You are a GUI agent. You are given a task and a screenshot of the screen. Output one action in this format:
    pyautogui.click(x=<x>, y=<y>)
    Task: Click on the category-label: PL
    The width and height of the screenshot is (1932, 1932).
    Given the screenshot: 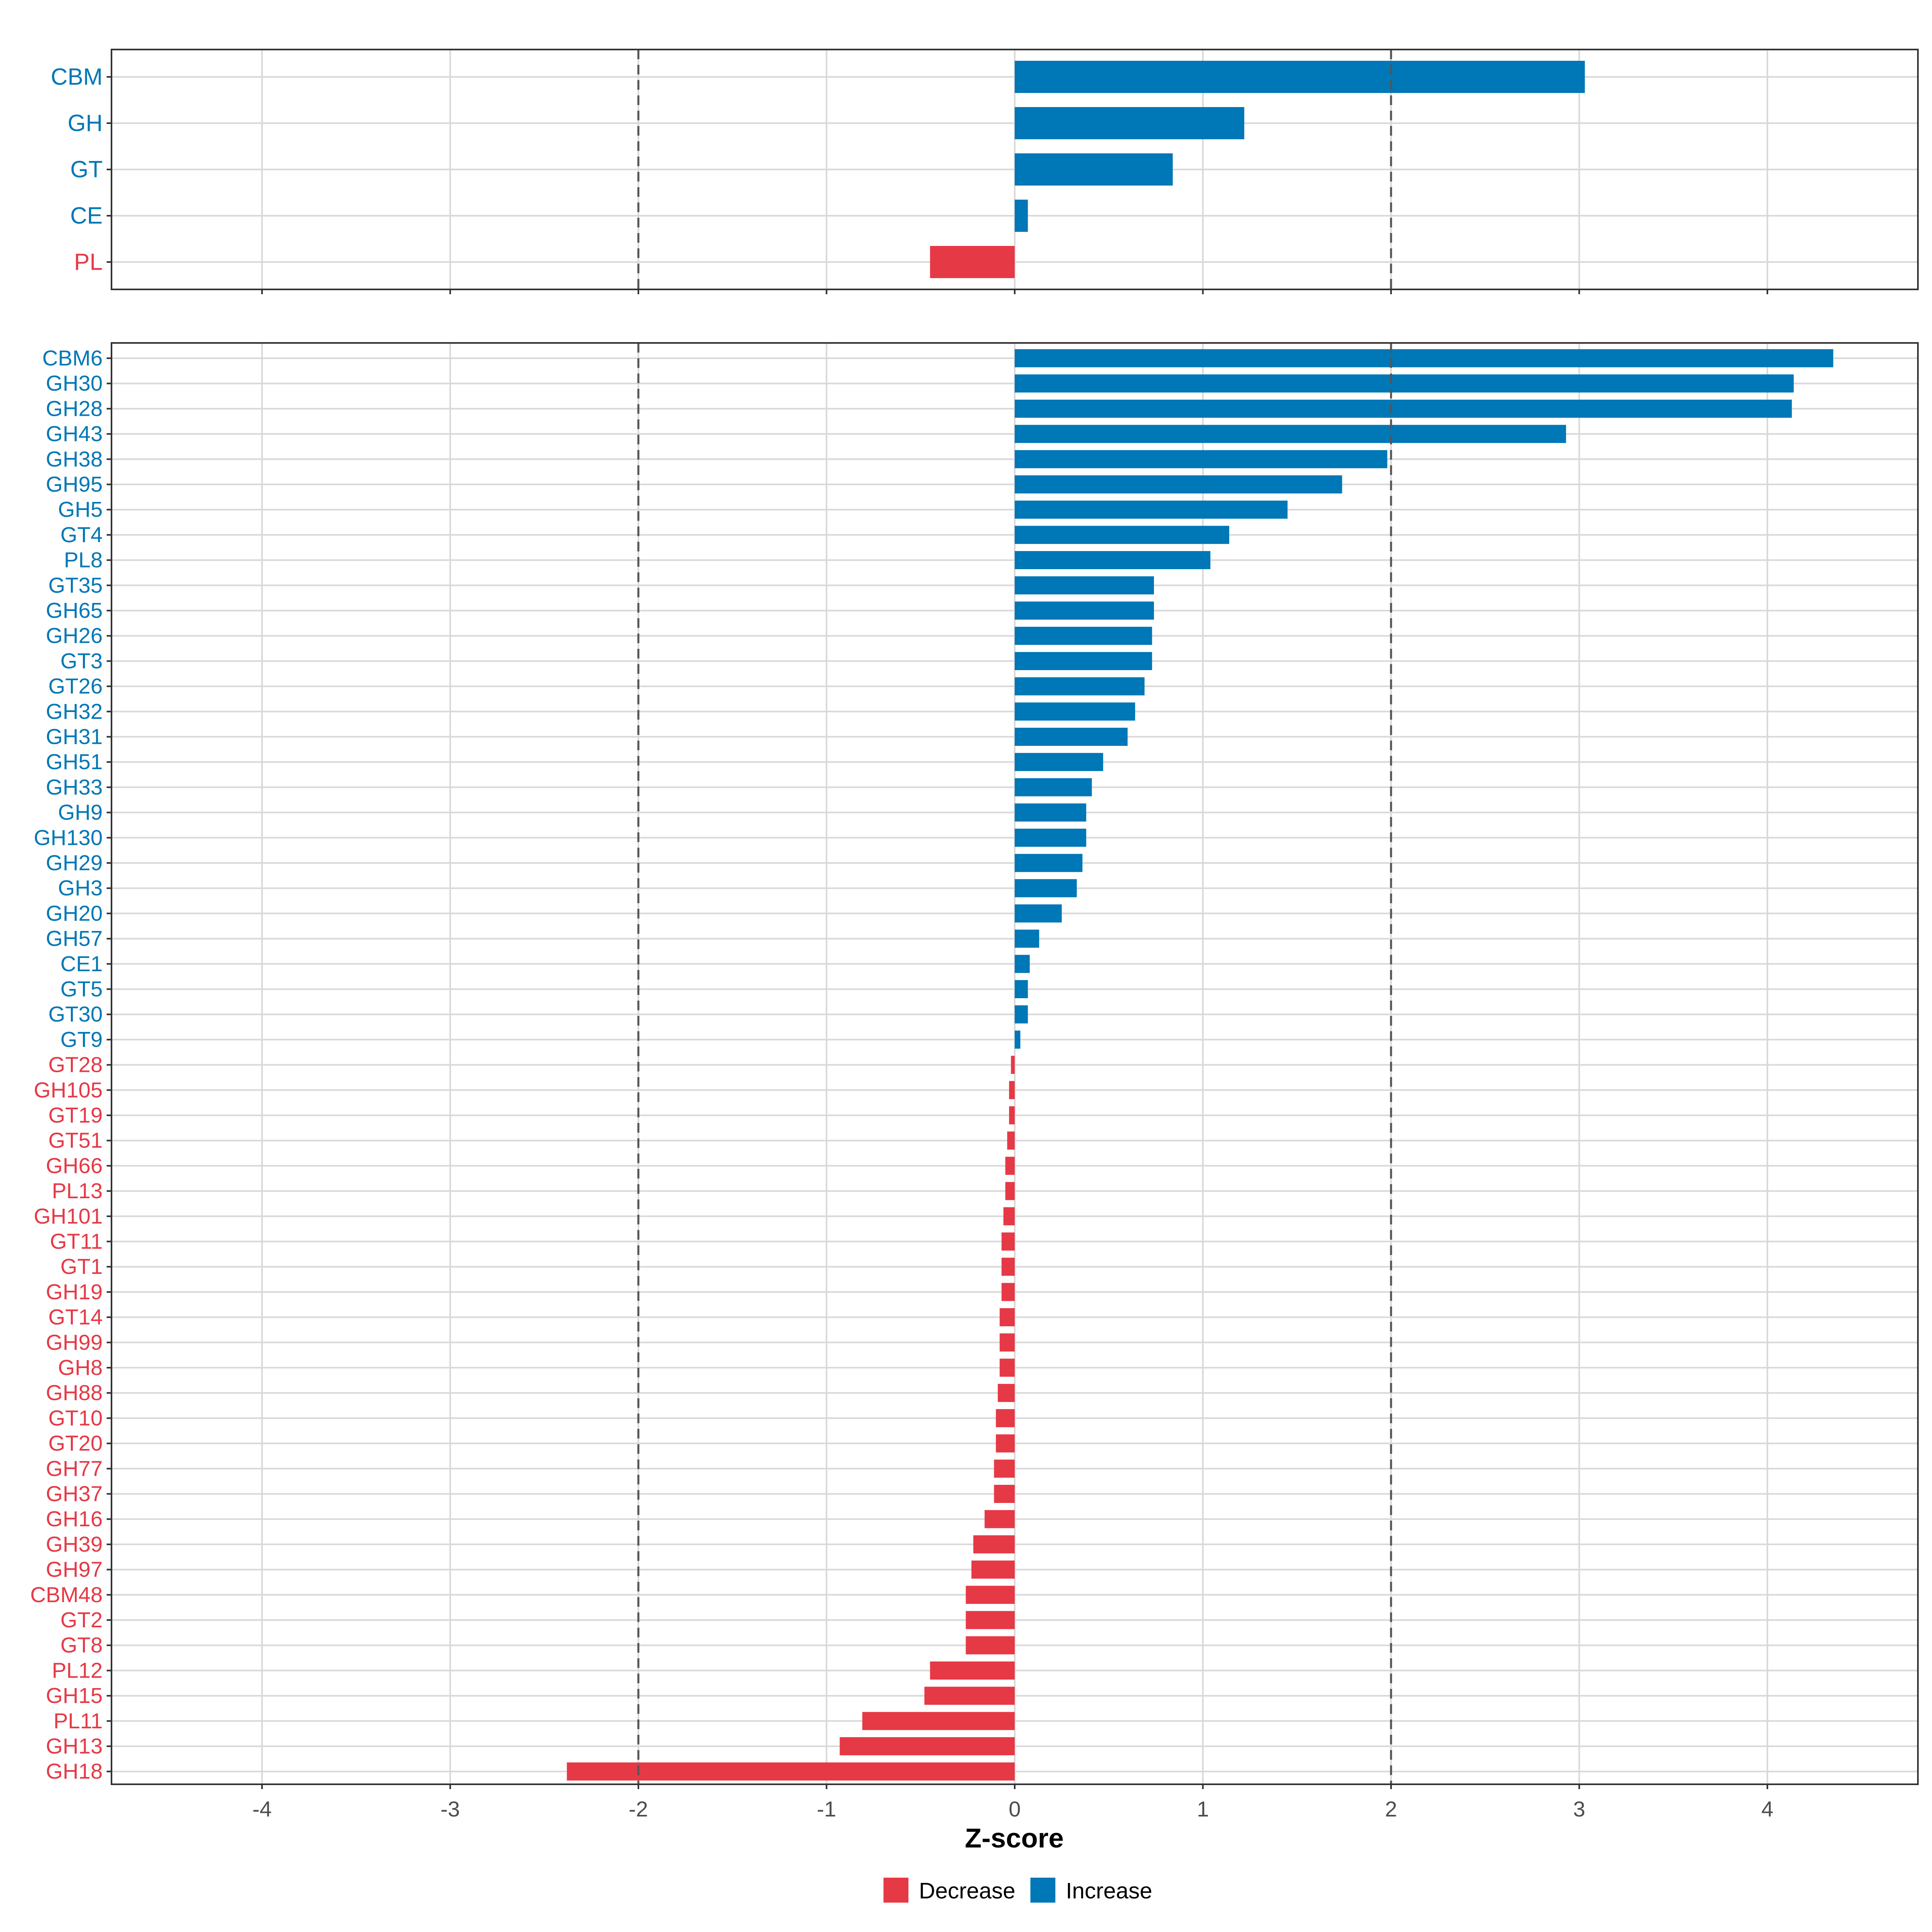 What is the action you would take?
    pyautogui.click(x=88, y=262)
    